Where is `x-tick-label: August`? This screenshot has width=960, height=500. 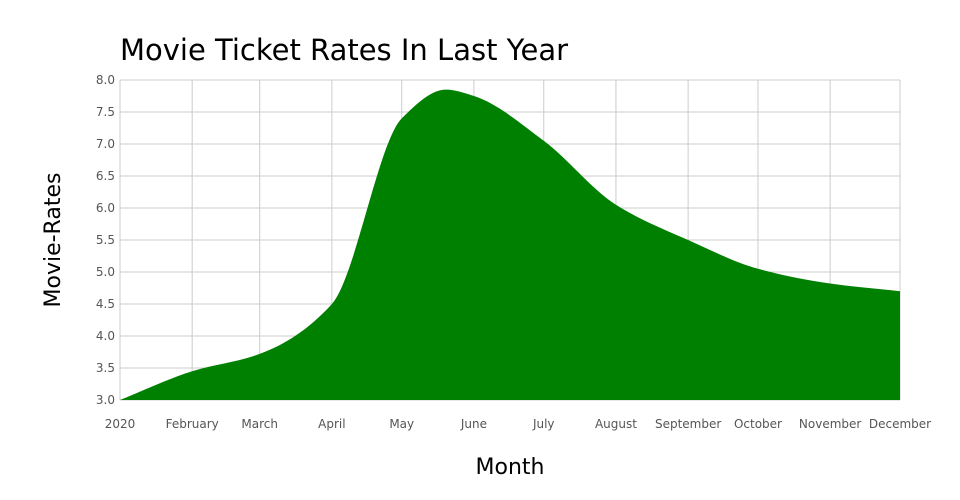
x-tick-label: August is located at coordinates (616, 424).